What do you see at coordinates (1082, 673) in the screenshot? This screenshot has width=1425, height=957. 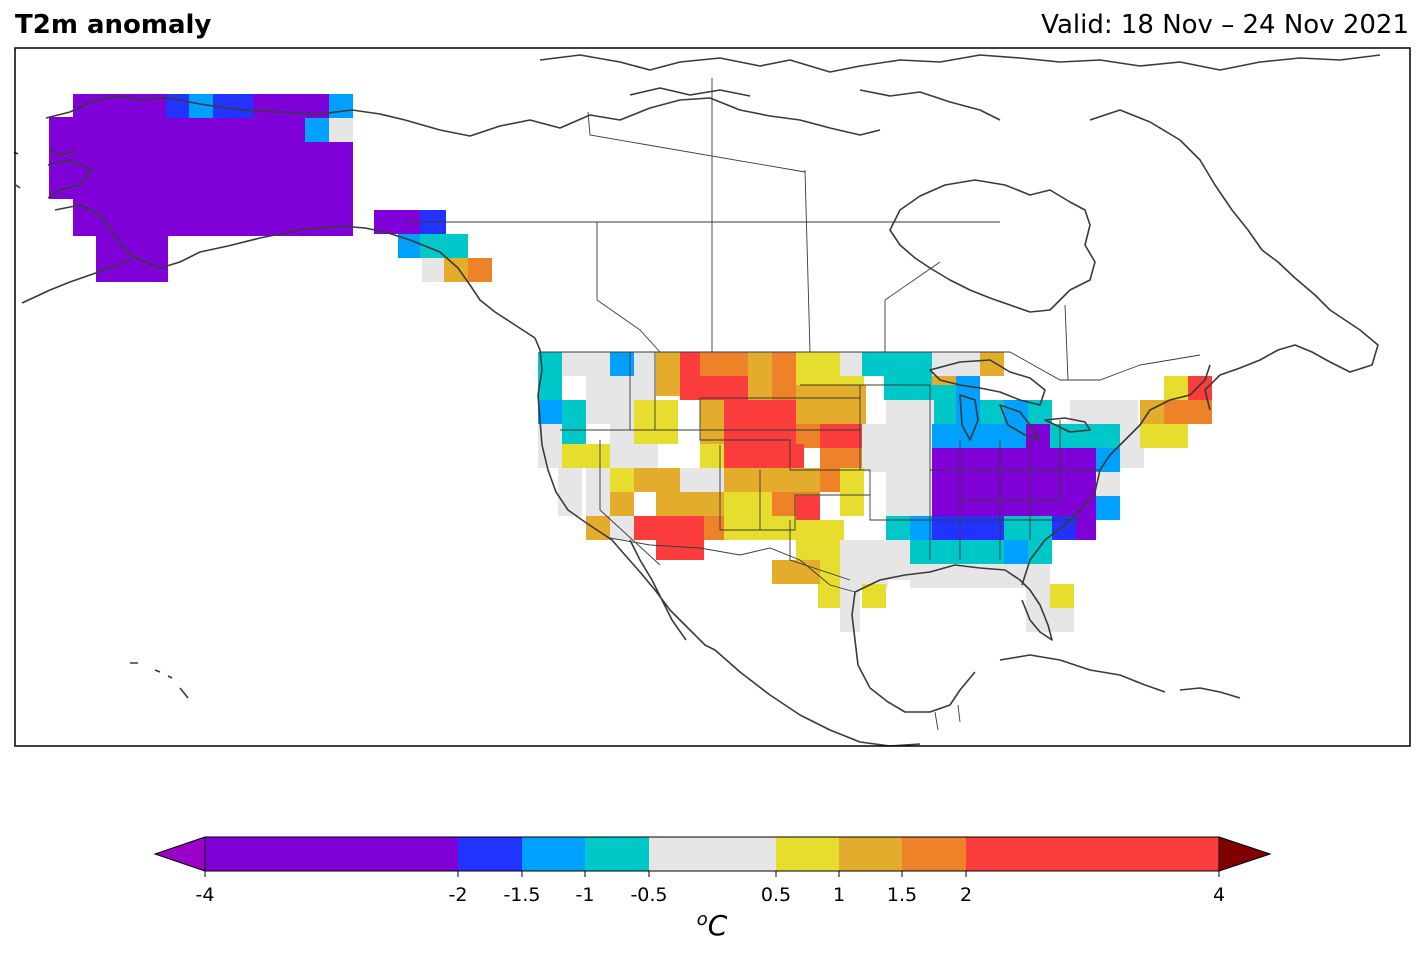 I see `cuba-coastline` at bounding box center [1082, 673].